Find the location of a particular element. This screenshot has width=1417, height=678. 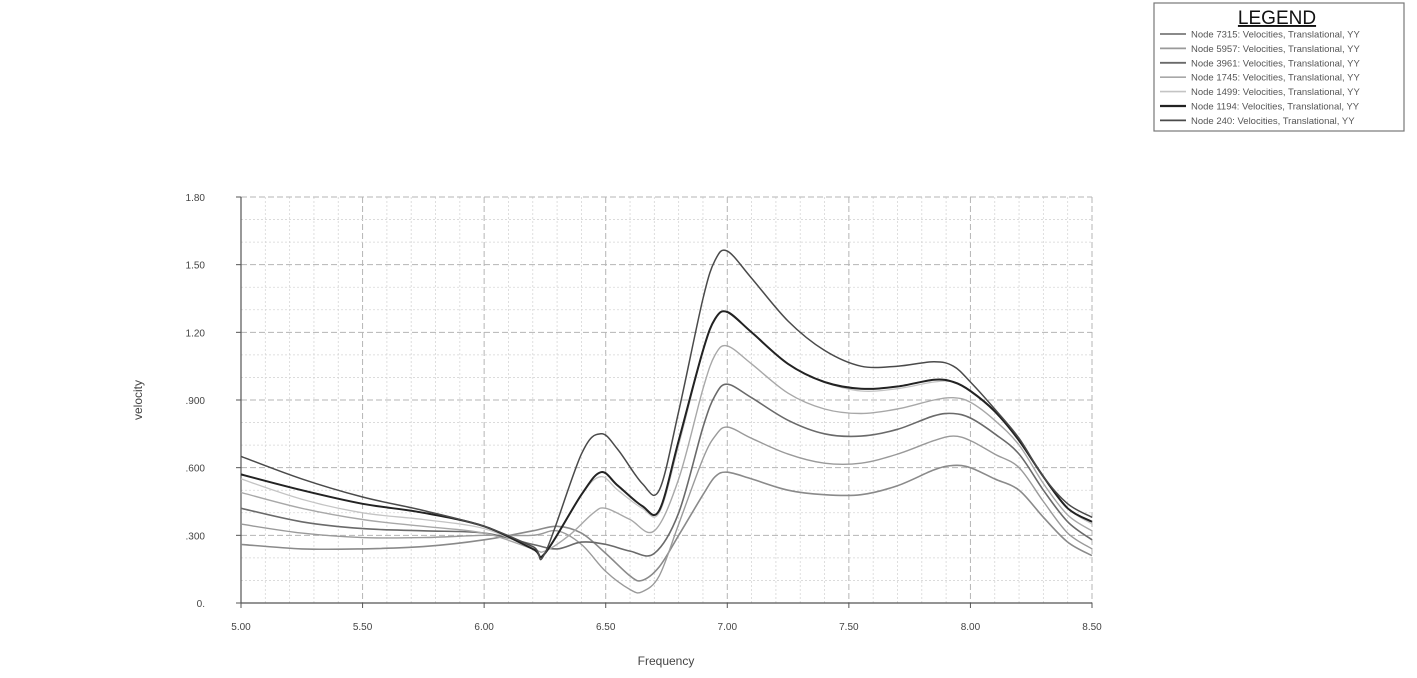

x-tick-label: 7.00 is located at coordinates (728, 627).